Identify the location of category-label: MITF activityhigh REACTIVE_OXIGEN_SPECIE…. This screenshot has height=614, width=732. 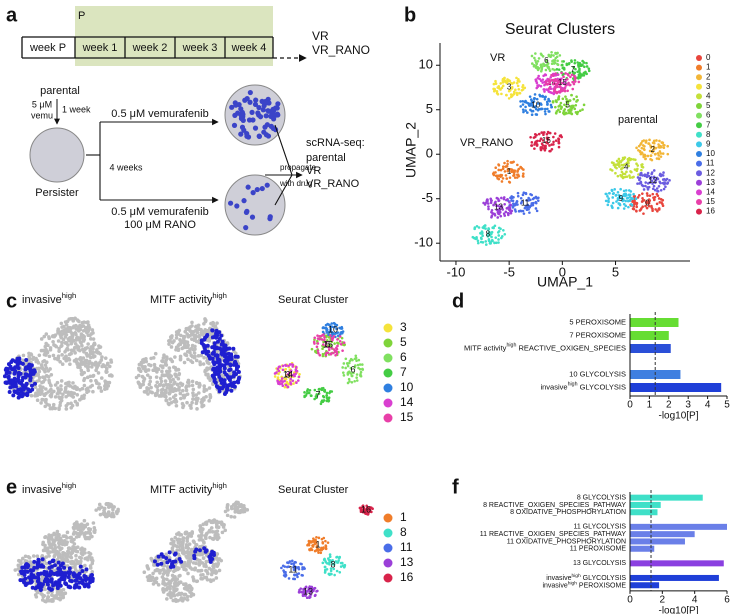
(545, 348).